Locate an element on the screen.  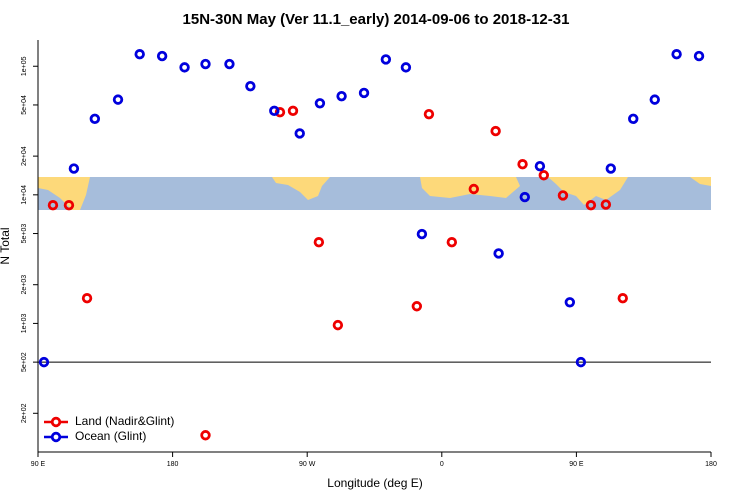
y-tick-label: 5e+02 is located at coordinates (24, 362).